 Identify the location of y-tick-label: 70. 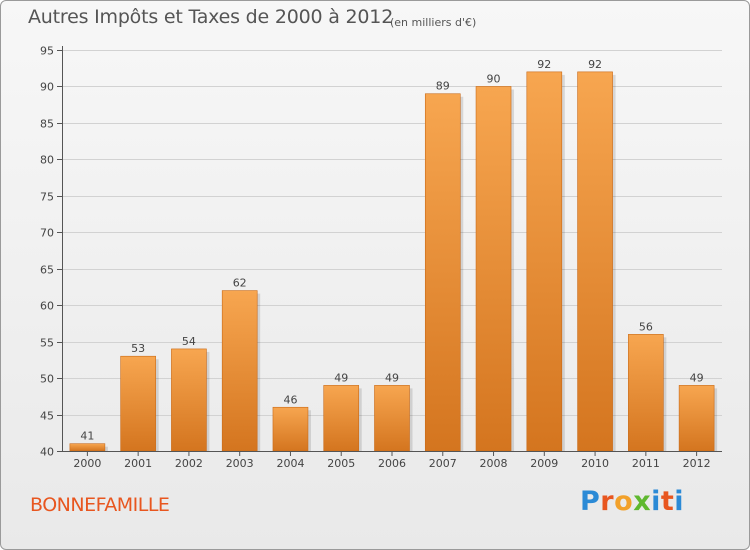
(47, 233).